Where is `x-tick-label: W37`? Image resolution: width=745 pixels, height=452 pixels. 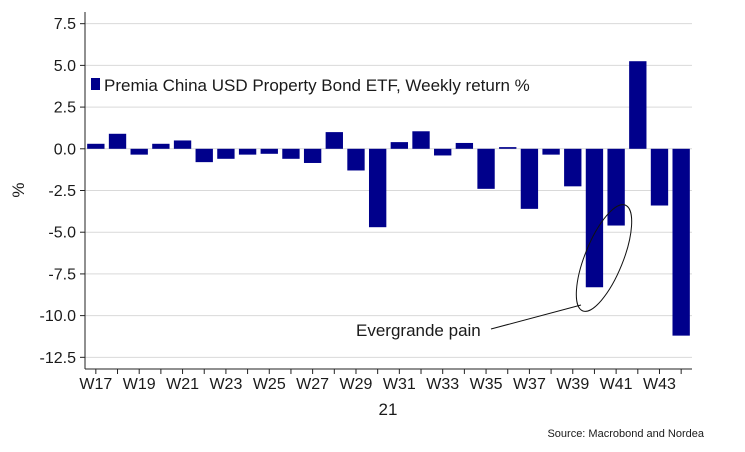
x-tick-label: W37 is located at coordinates (529, 384).